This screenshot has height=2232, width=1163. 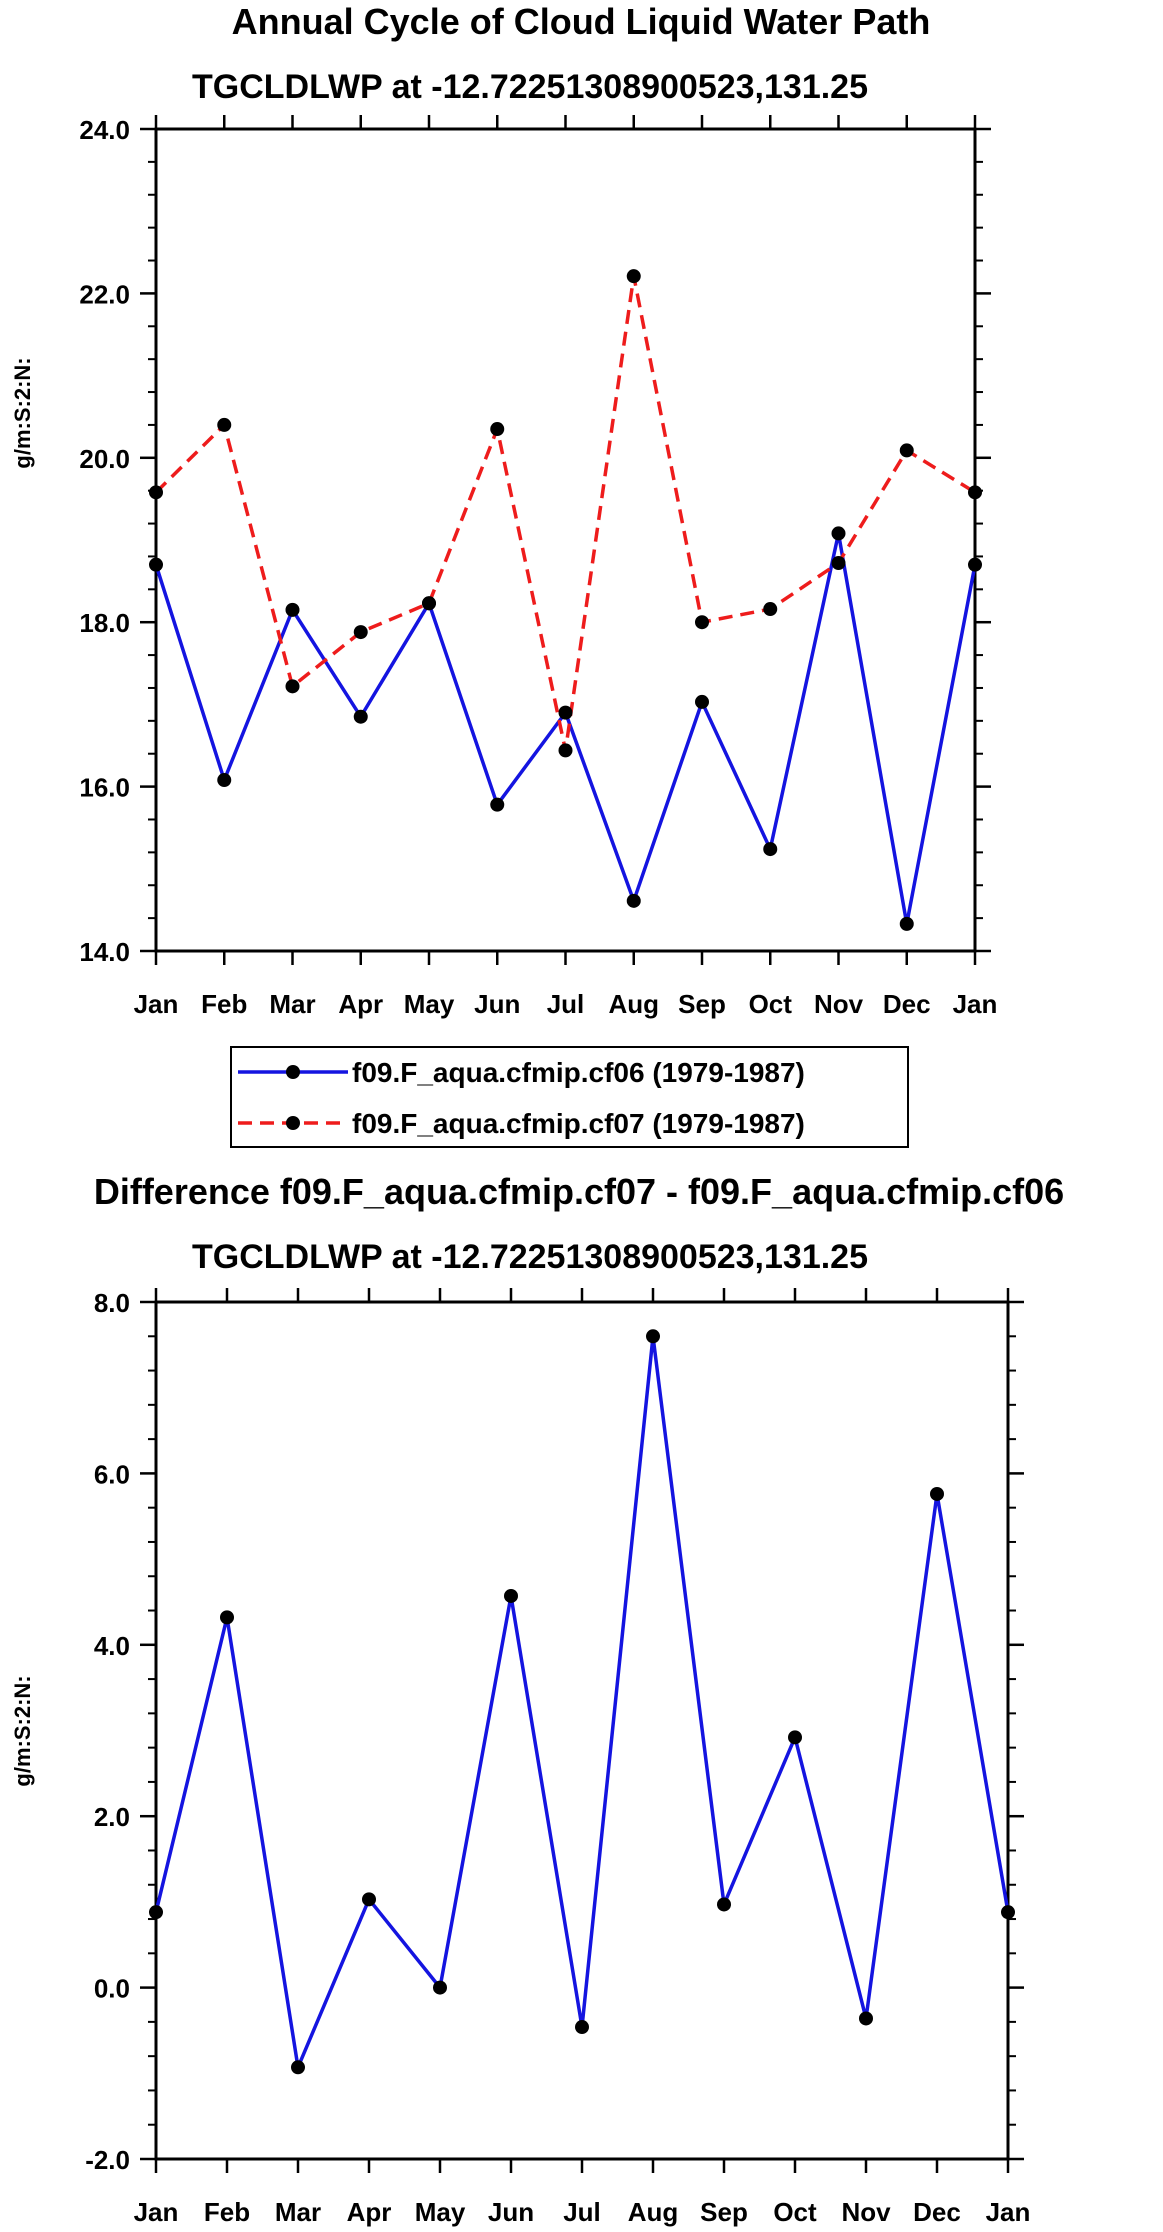 I want to click on chart1-xtick-label: Feb, so click(x=224, y=1004).